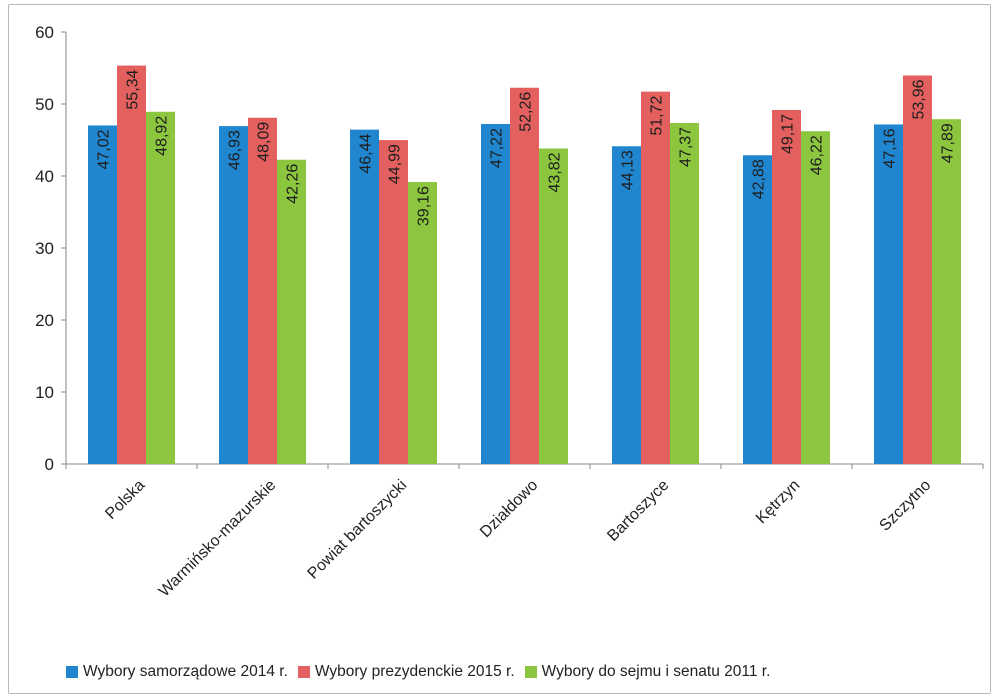  Describe the element at coordinates (919, 99) in the screenshot. I see `value-label: 53,96` at that location.